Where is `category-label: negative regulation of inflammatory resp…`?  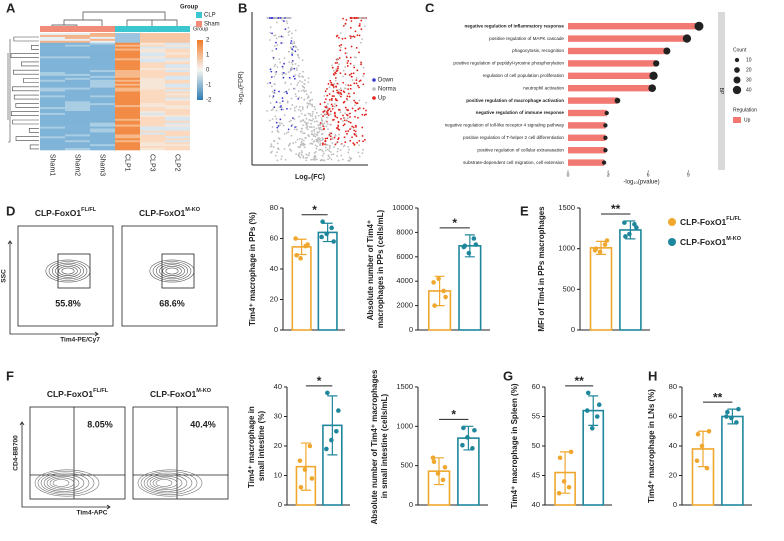
category-label: negative regulation of inflammatory resp… is located at coordinates (514, 25).